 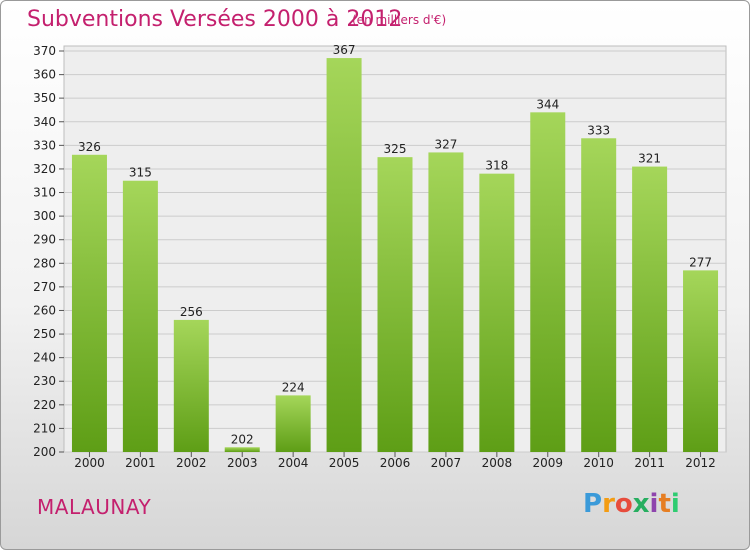 What do you see at coordinates (700, 262) in the screenshot?
I see `data-label-2012: 277` at bounding box center [700, 262].